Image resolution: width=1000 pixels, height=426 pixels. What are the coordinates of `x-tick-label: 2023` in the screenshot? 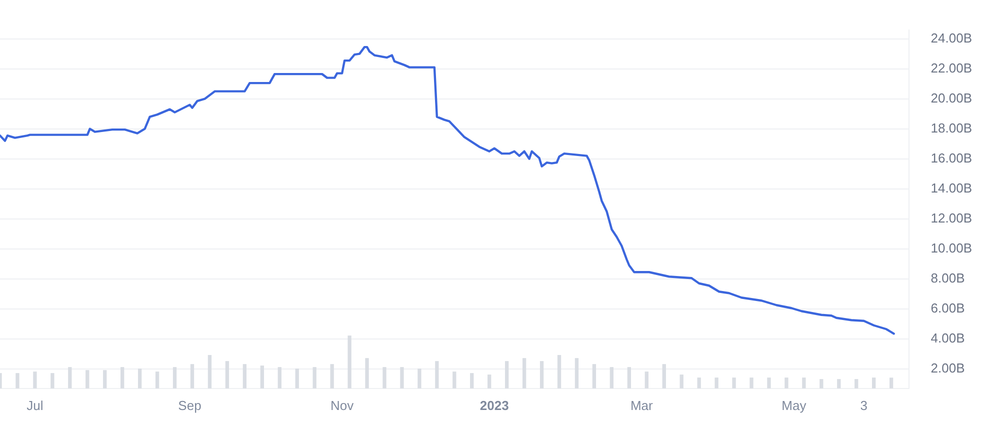 It's located at (494, 405).